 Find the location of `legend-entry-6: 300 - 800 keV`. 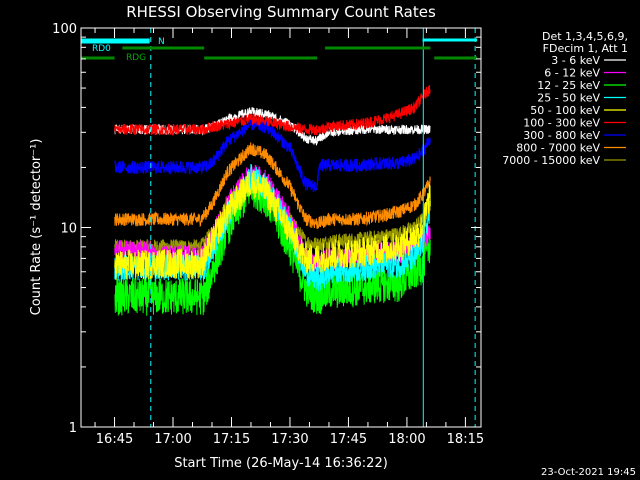

legend-entry-6: 300 - 800 keV is located at coordinates (561, 135).